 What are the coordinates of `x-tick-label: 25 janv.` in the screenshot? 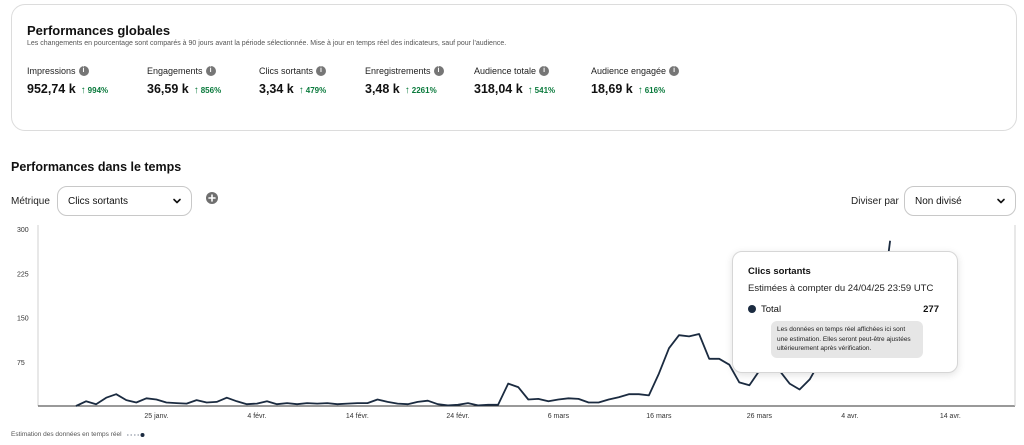 It's located at (156, 416).